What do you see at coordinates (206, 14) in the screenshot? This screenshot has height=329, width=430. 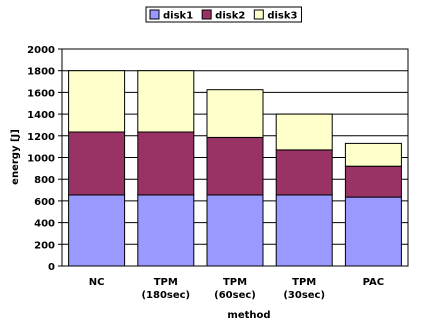 I see `legend-swatch-disk2` at bounding box center [206, 14].